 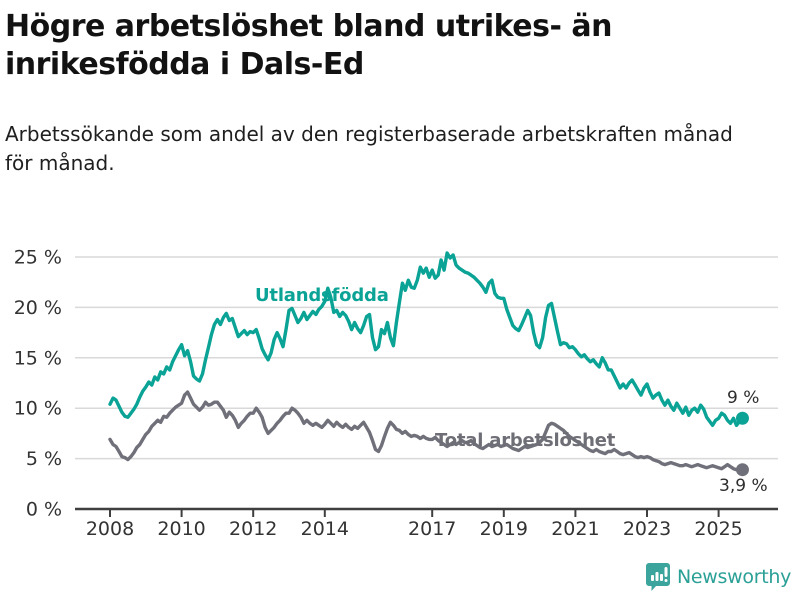 What do you see at coordinates (38, 409) in the screenshot?
I see `y-axis-tick-label: 10 %` at bounding box center [38, 409].